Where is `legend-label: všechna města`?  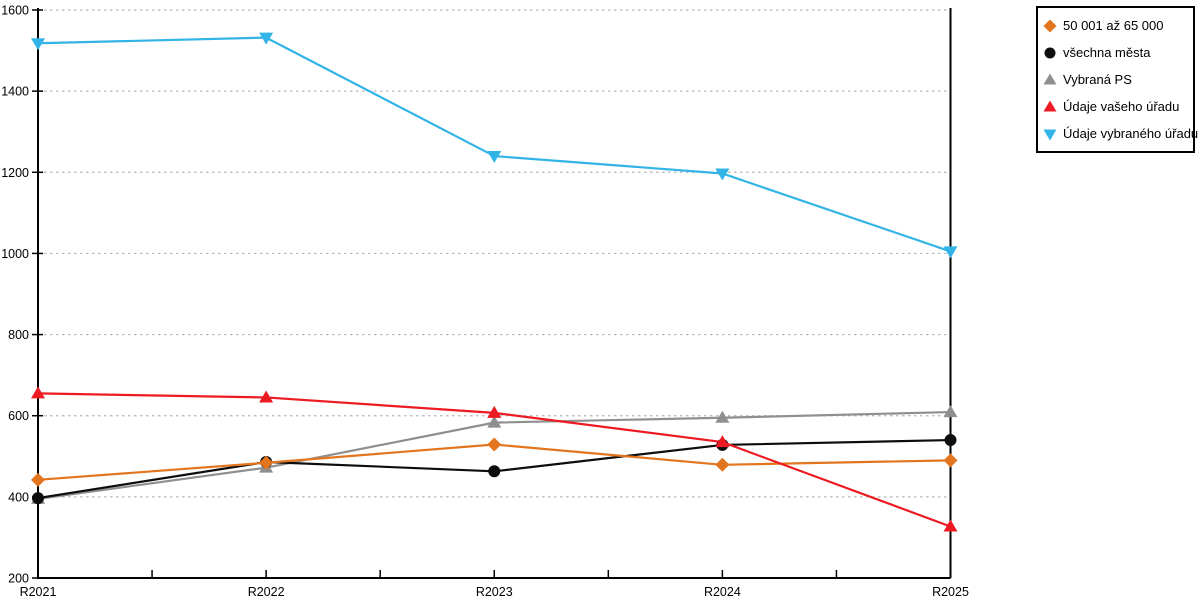 legend-label: všechna města is located at coordinates (1107, 52).